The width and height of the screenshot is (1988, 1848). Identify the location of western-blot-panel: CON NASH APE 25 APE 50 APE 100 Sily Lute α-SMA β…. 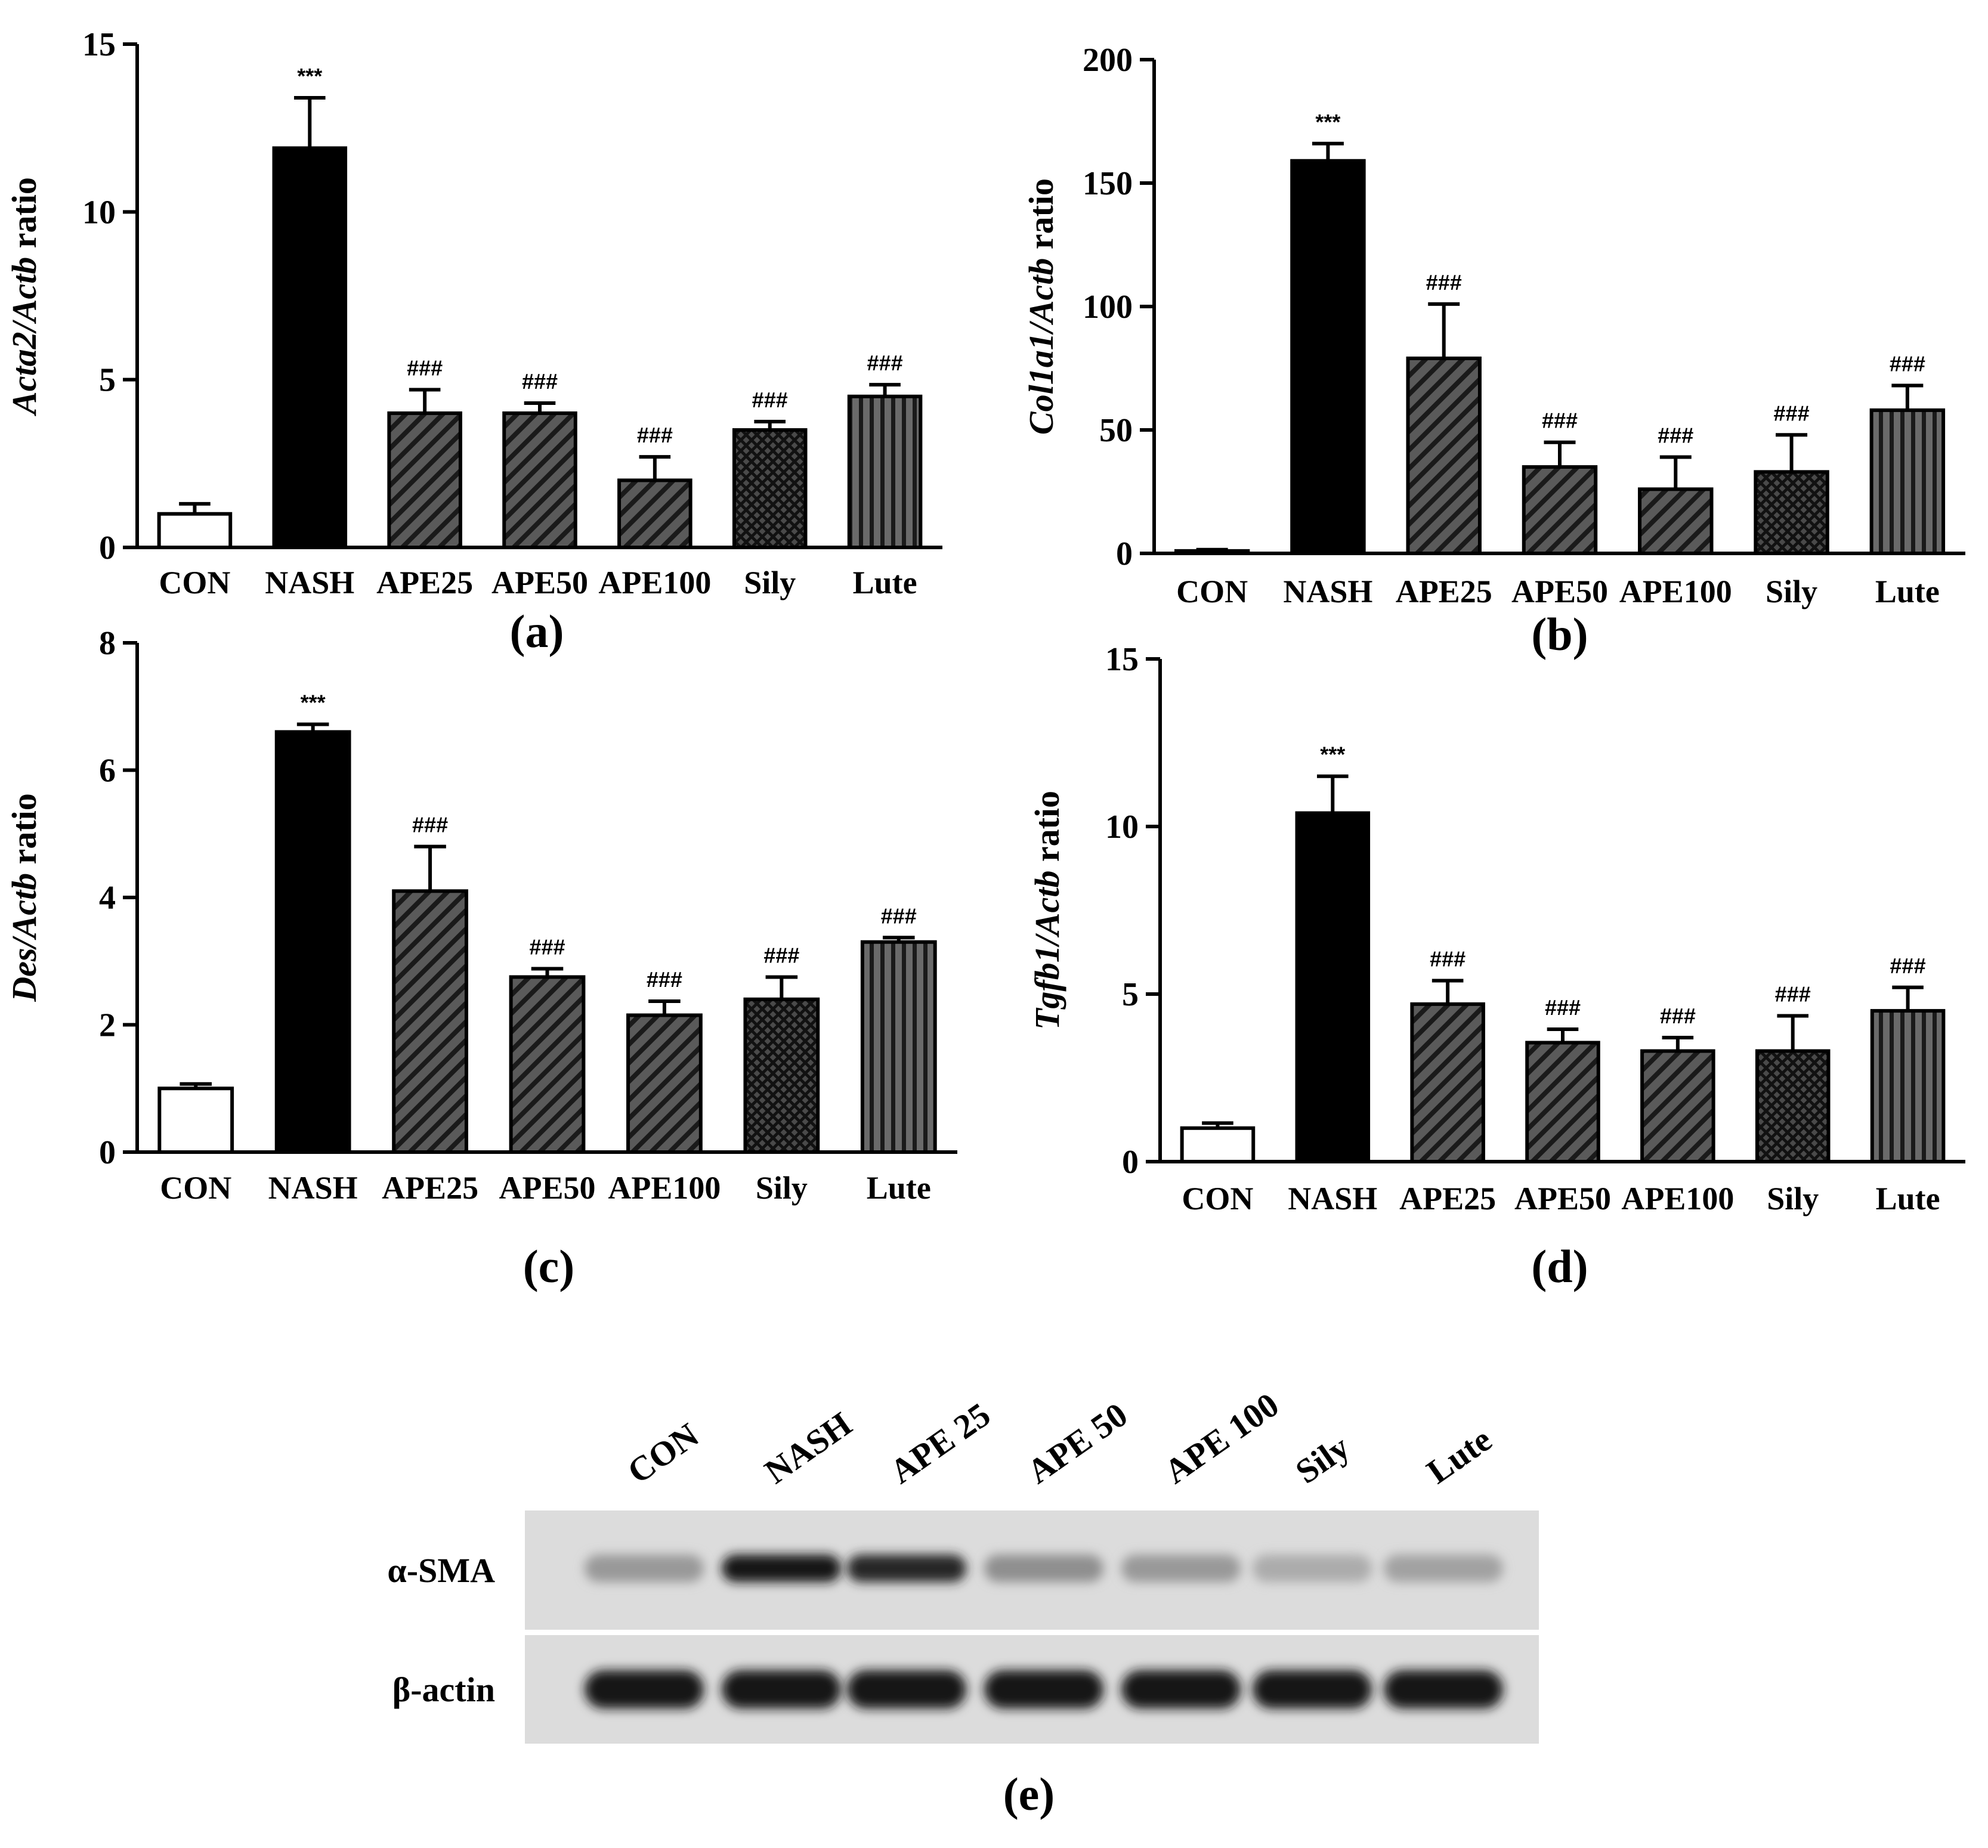
(963, 1602).